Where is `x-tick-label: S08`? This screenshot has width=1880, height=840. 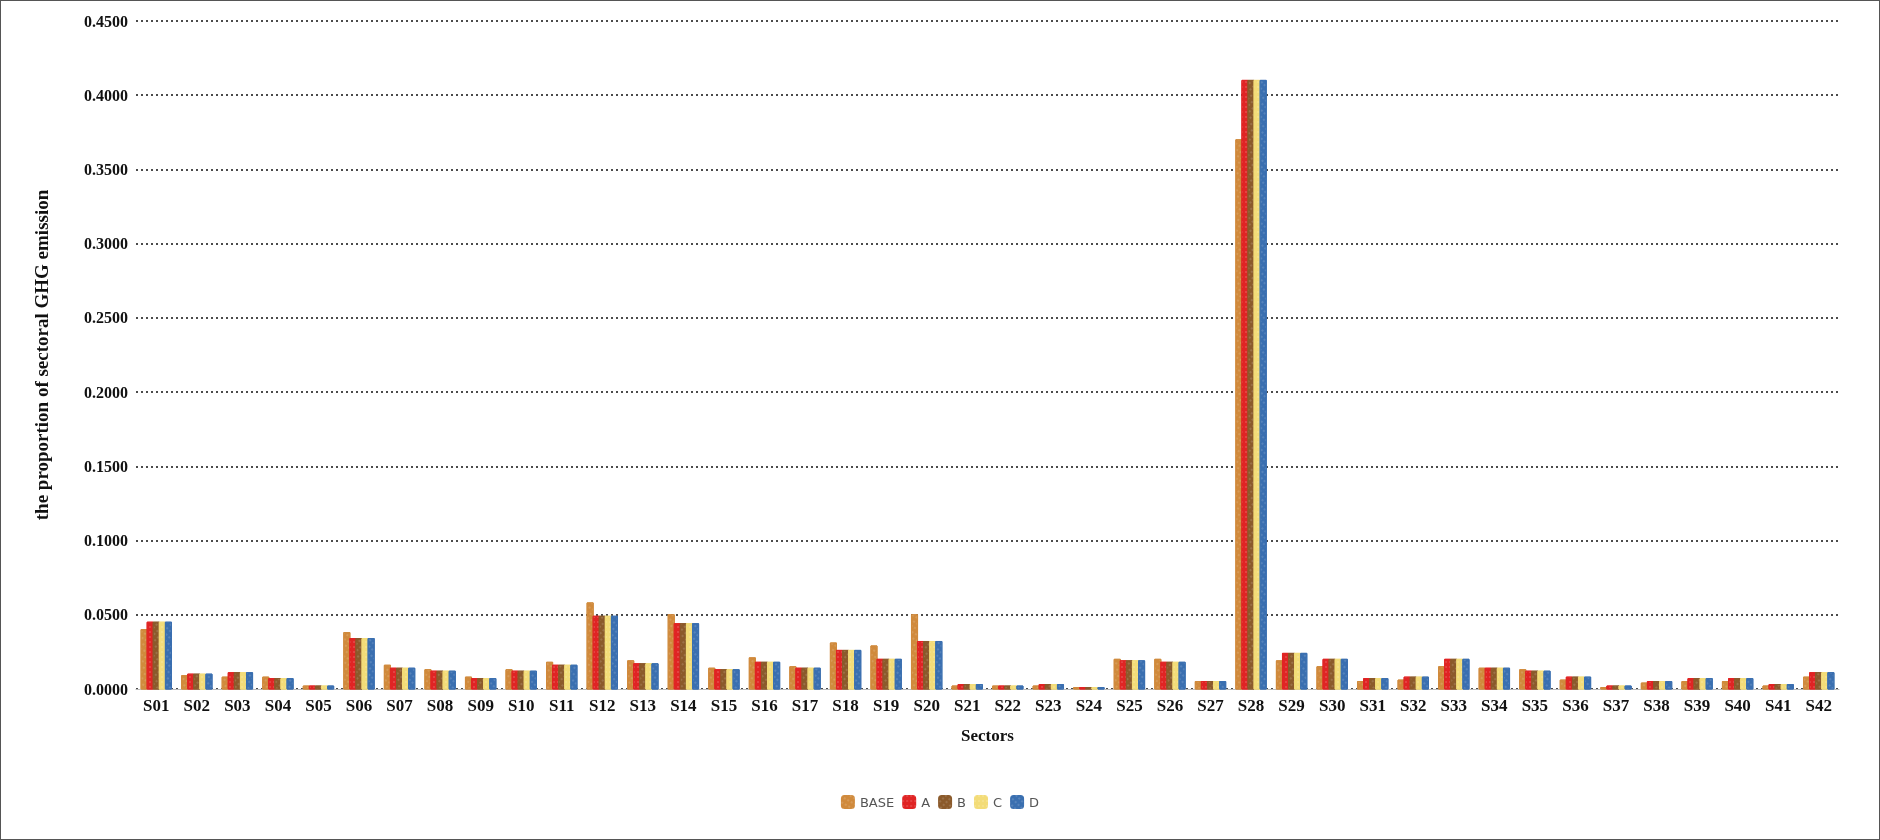
x-tick-label: S08 is located at coordinates (440, 705).